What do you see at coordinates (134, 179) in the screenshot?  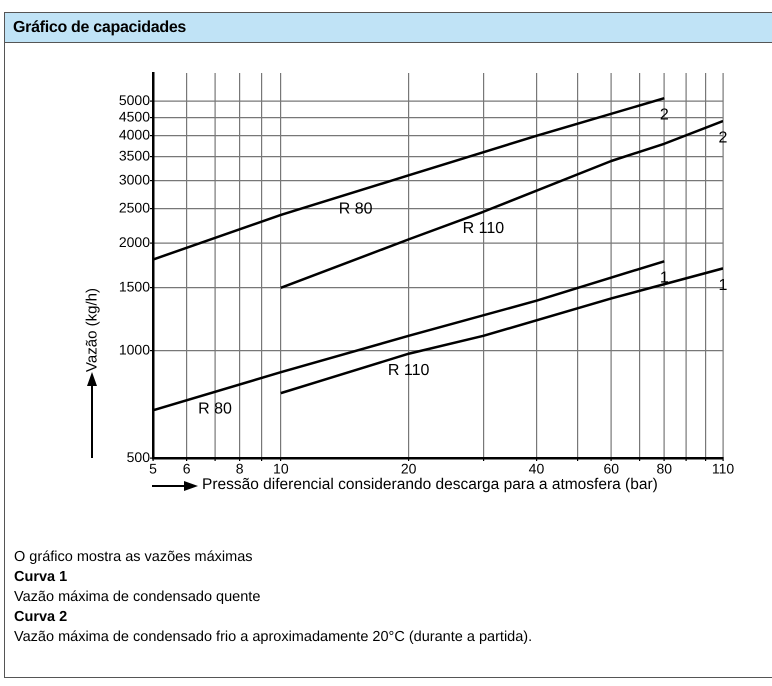 I see `y-tick-label: 3000` at bounding box center [134, 179].